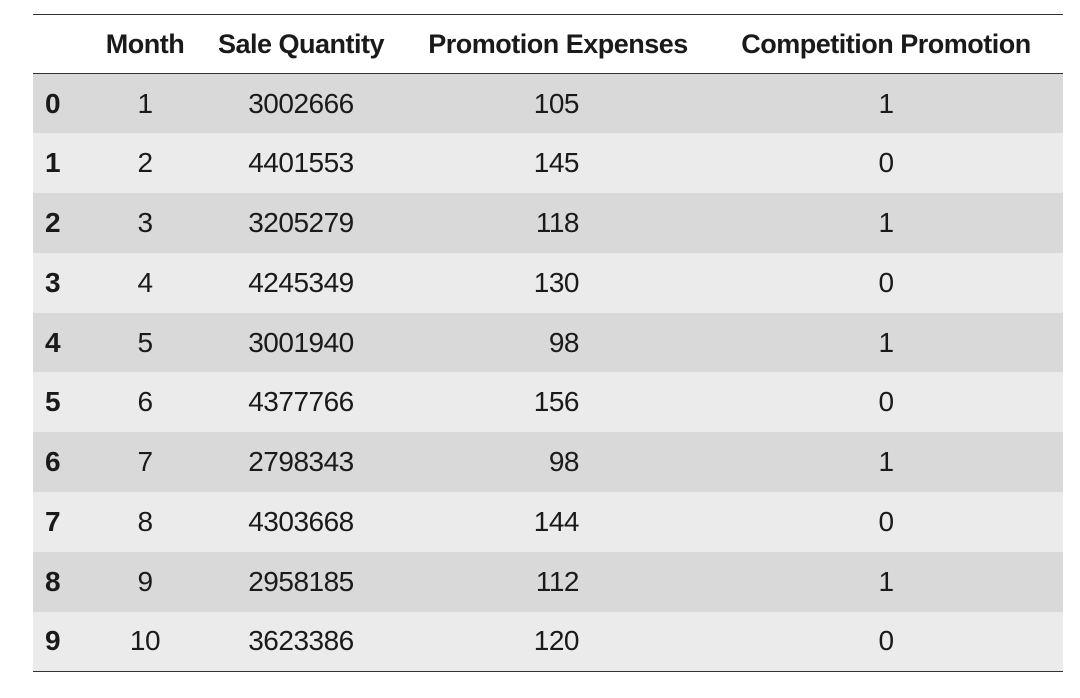 The image size is (1080, 698). I want to click on table-row: 7 8 4303668 144 0, so click(548, 522).